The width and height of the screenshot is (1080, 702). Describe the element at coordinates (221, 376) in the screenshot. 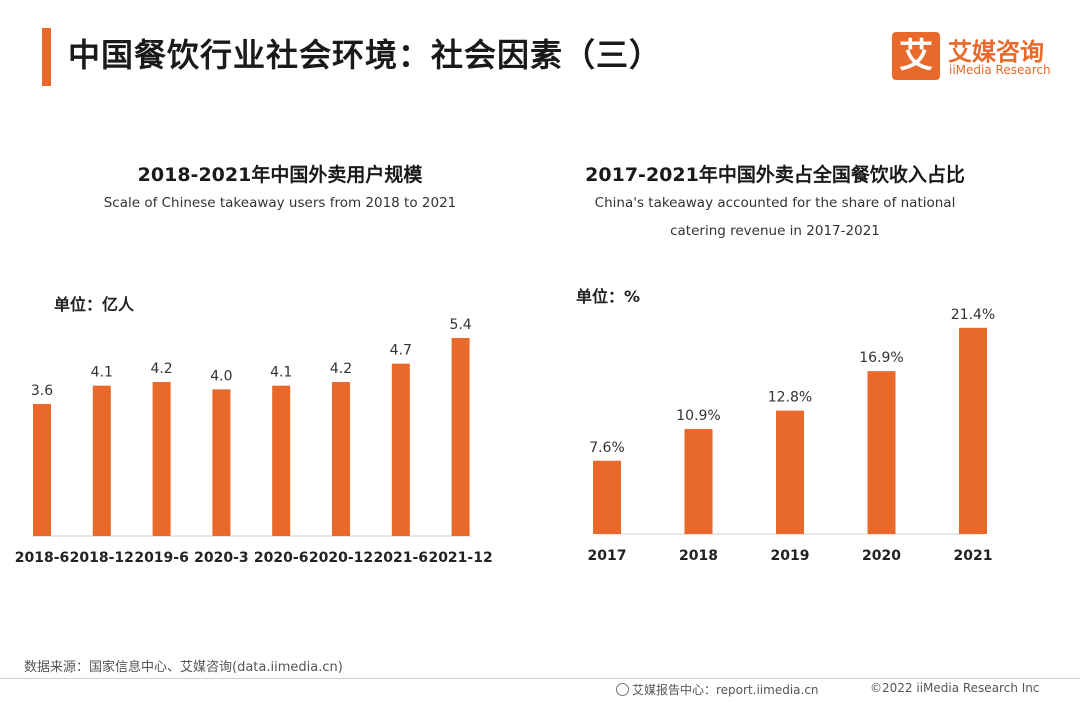

I see `chart1-data-label: 4.0` at that location.